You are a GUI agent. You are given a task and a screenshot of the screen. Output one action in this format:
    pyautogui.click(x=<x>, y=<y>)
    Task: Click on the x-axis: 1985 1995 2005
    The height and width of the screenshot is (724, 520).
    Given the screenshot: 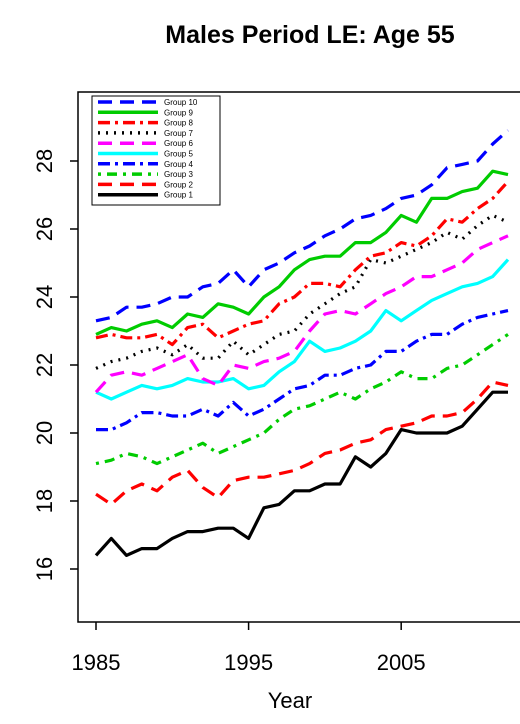 What is the action you would take?
    pyautogui.click(x=249, y=648)
    